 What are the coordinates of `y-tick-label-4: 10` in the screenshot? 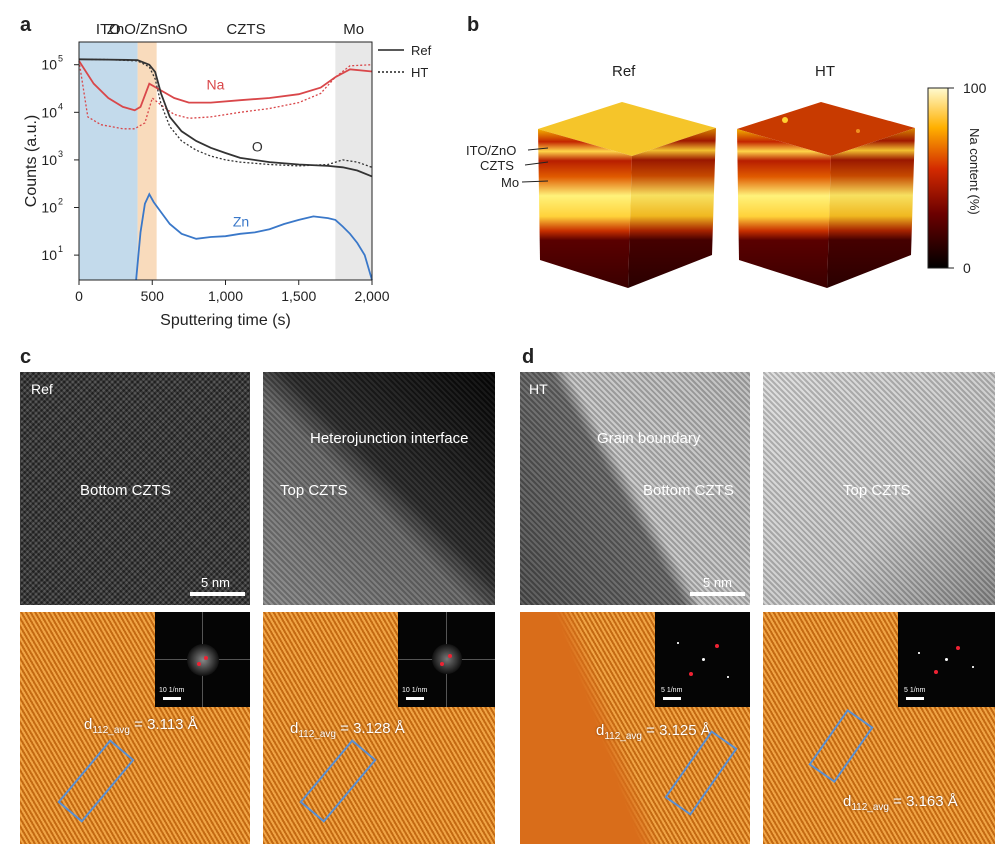 It's located at (49, 65).